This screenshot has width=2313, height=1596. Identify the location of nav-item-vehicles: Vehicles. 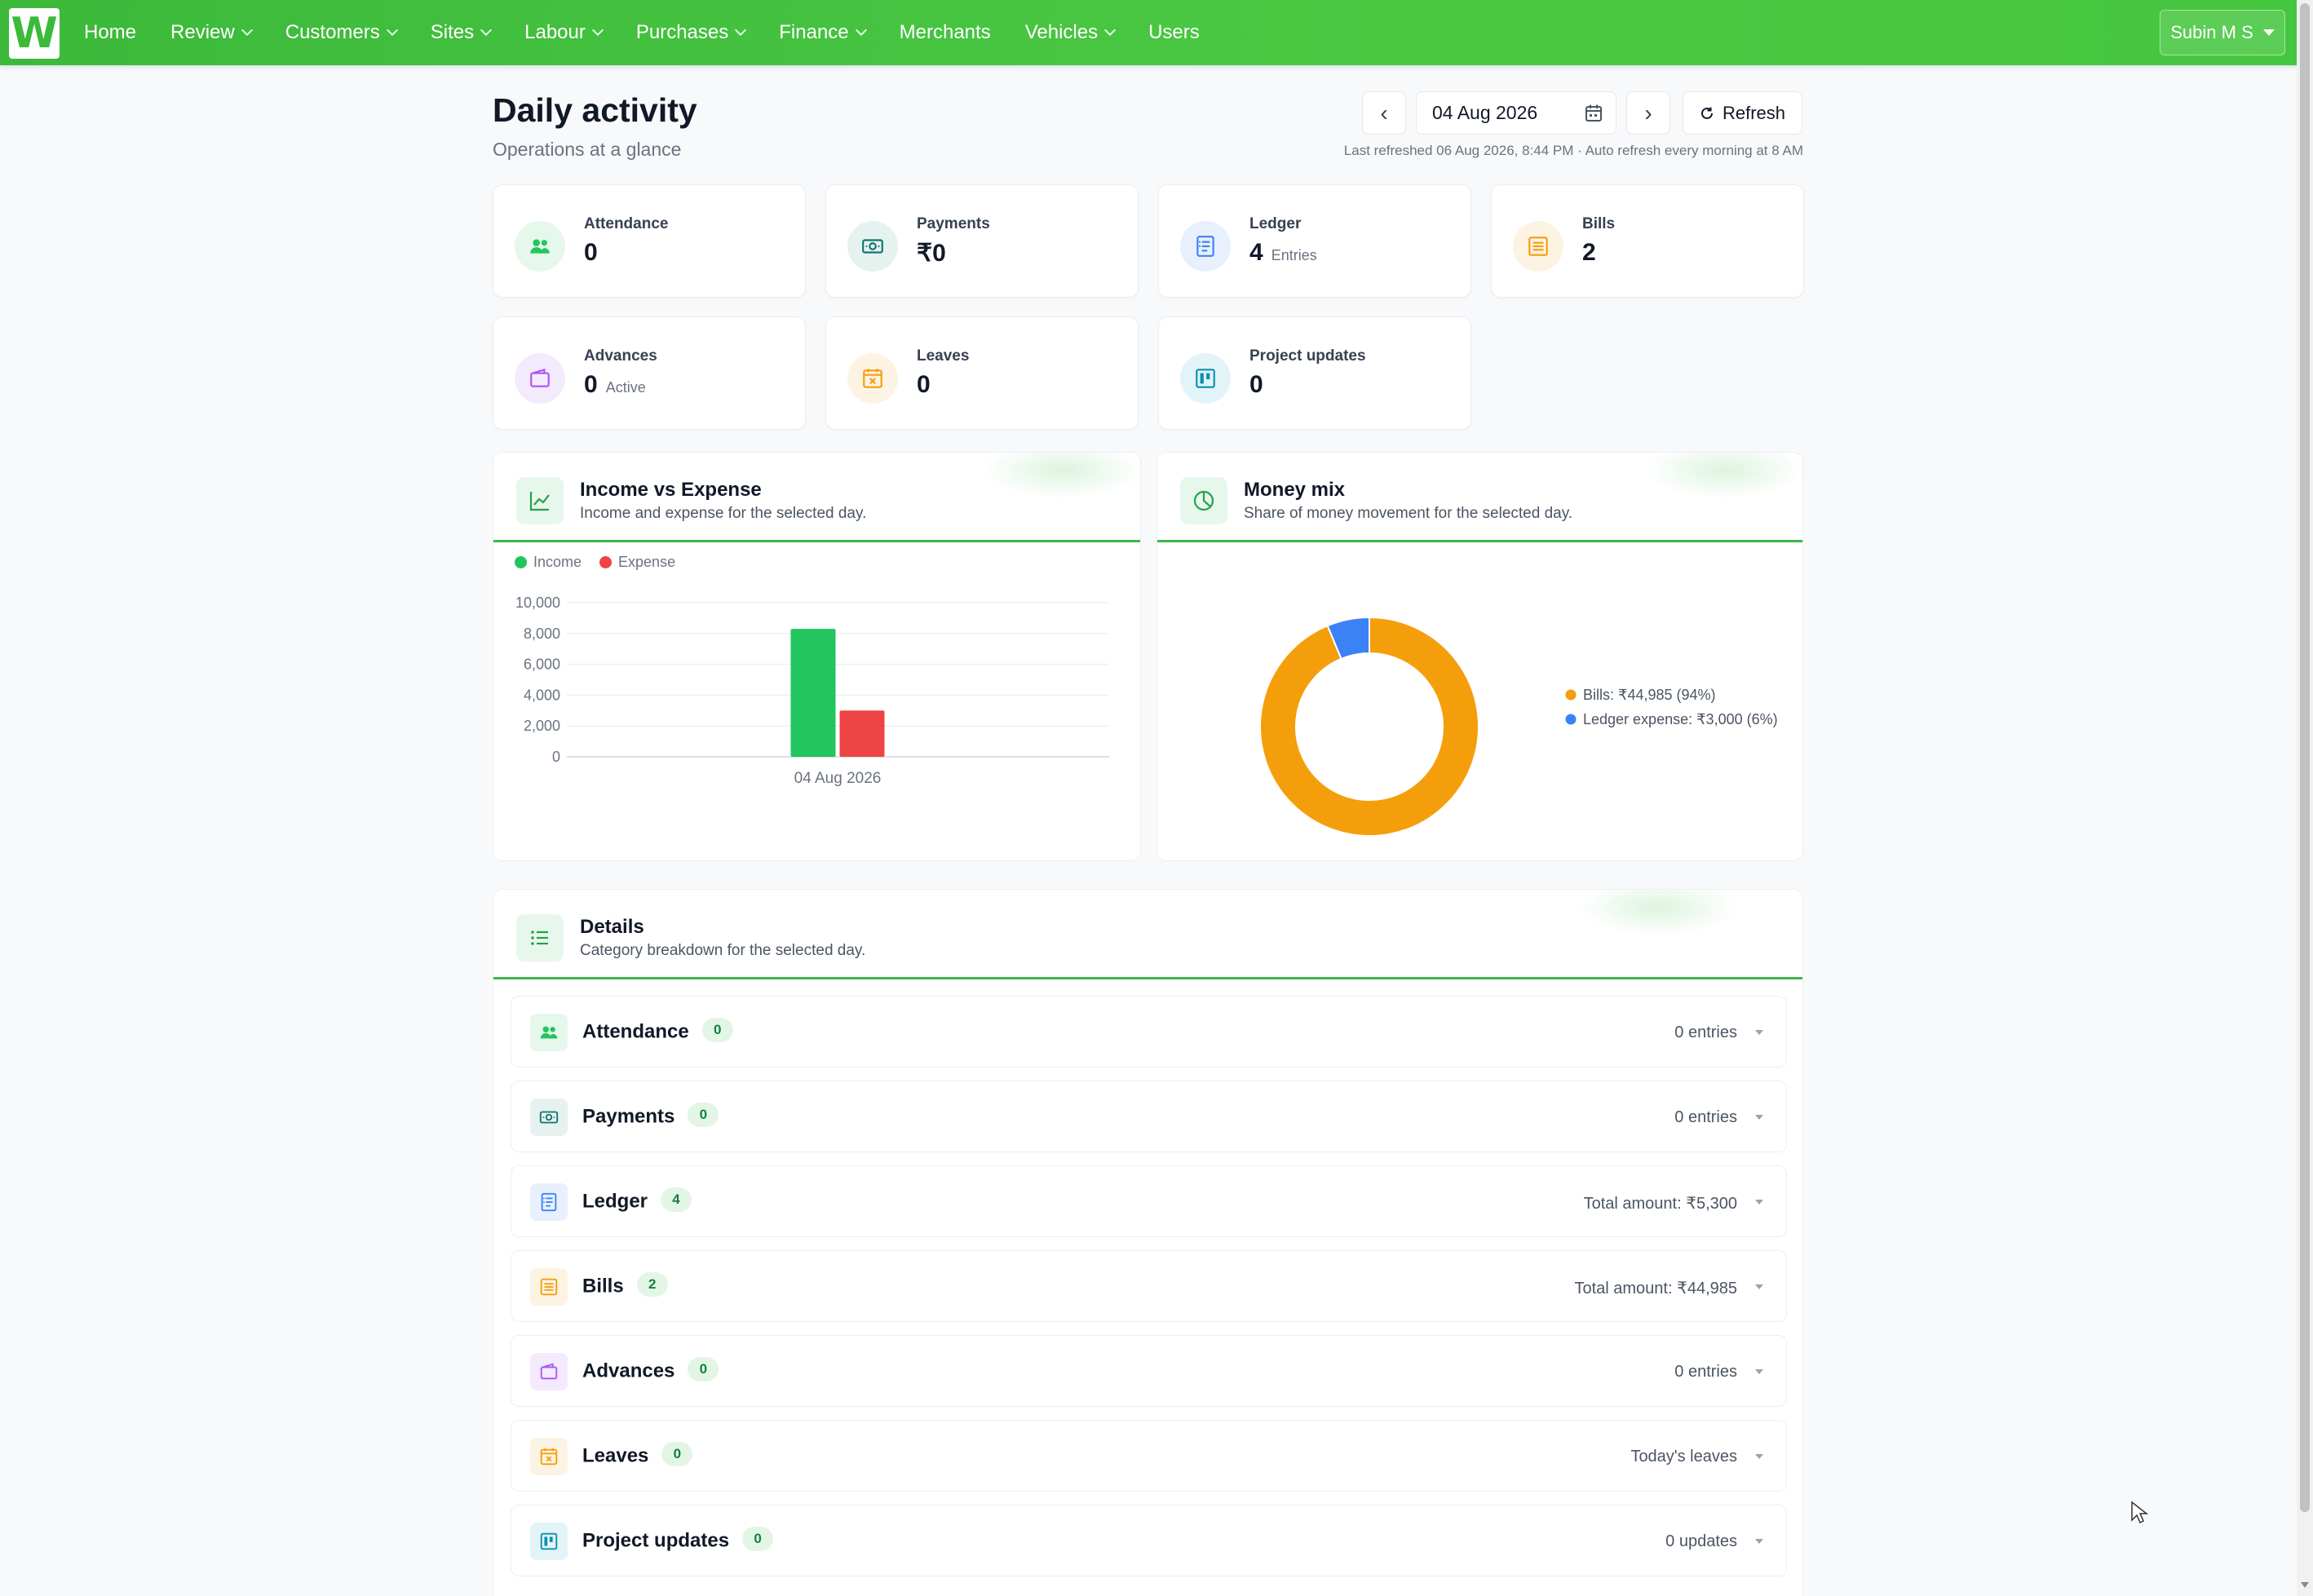
(1069, 32).